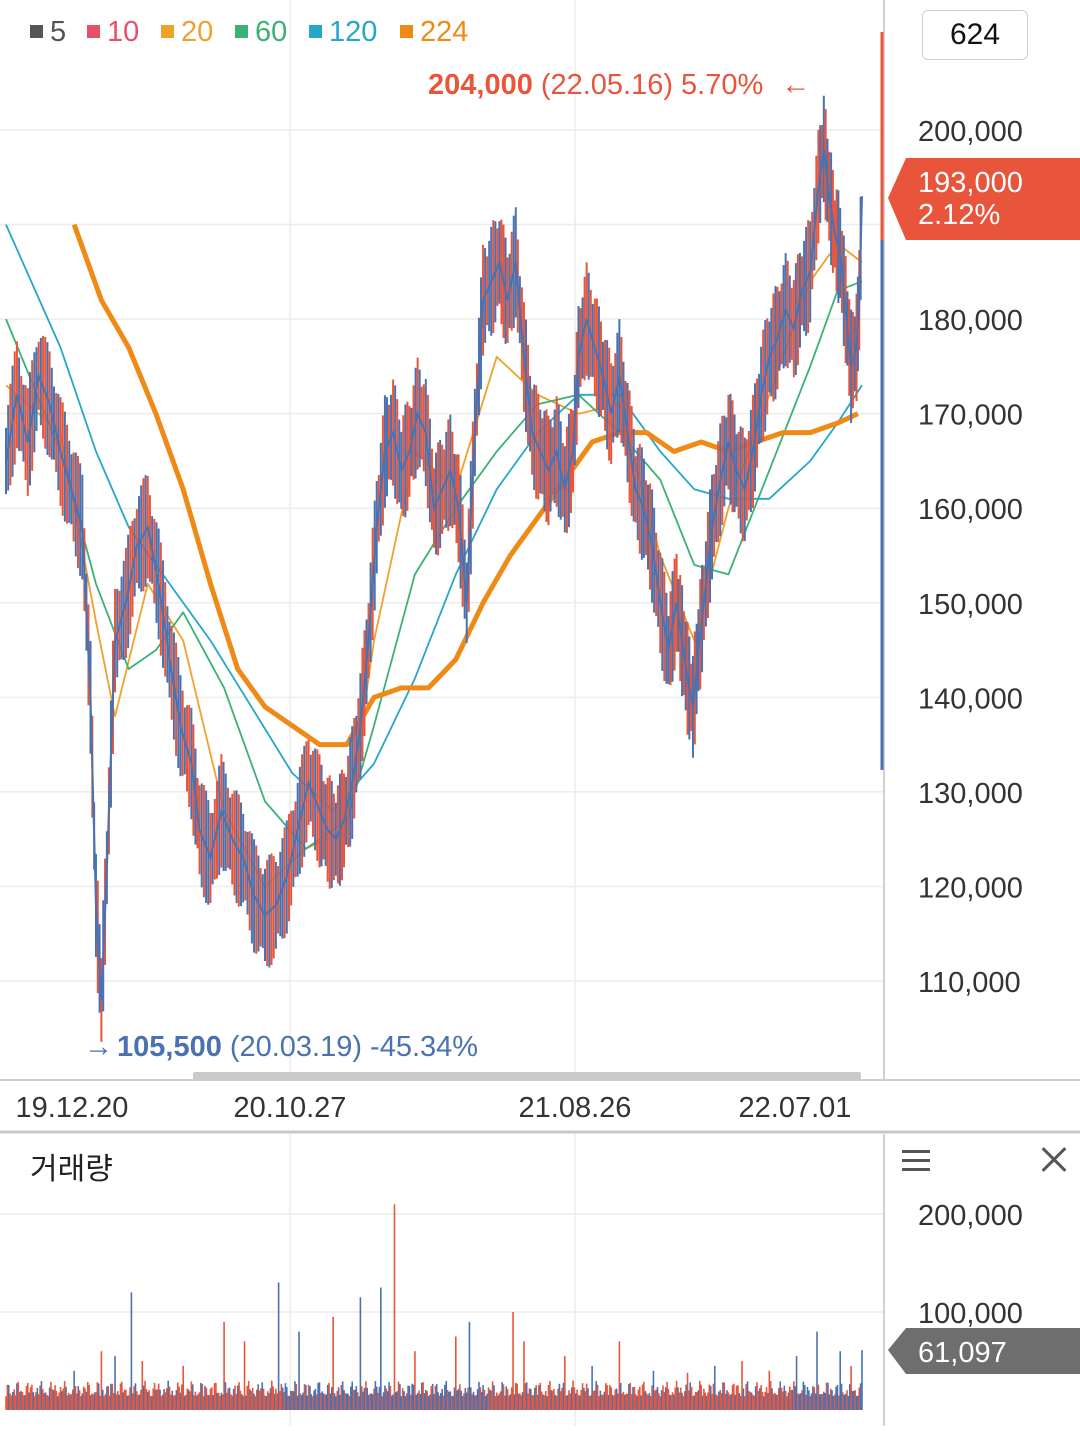  I want to click on volume-axis: 200,000 100,000, so click(970, 1265).